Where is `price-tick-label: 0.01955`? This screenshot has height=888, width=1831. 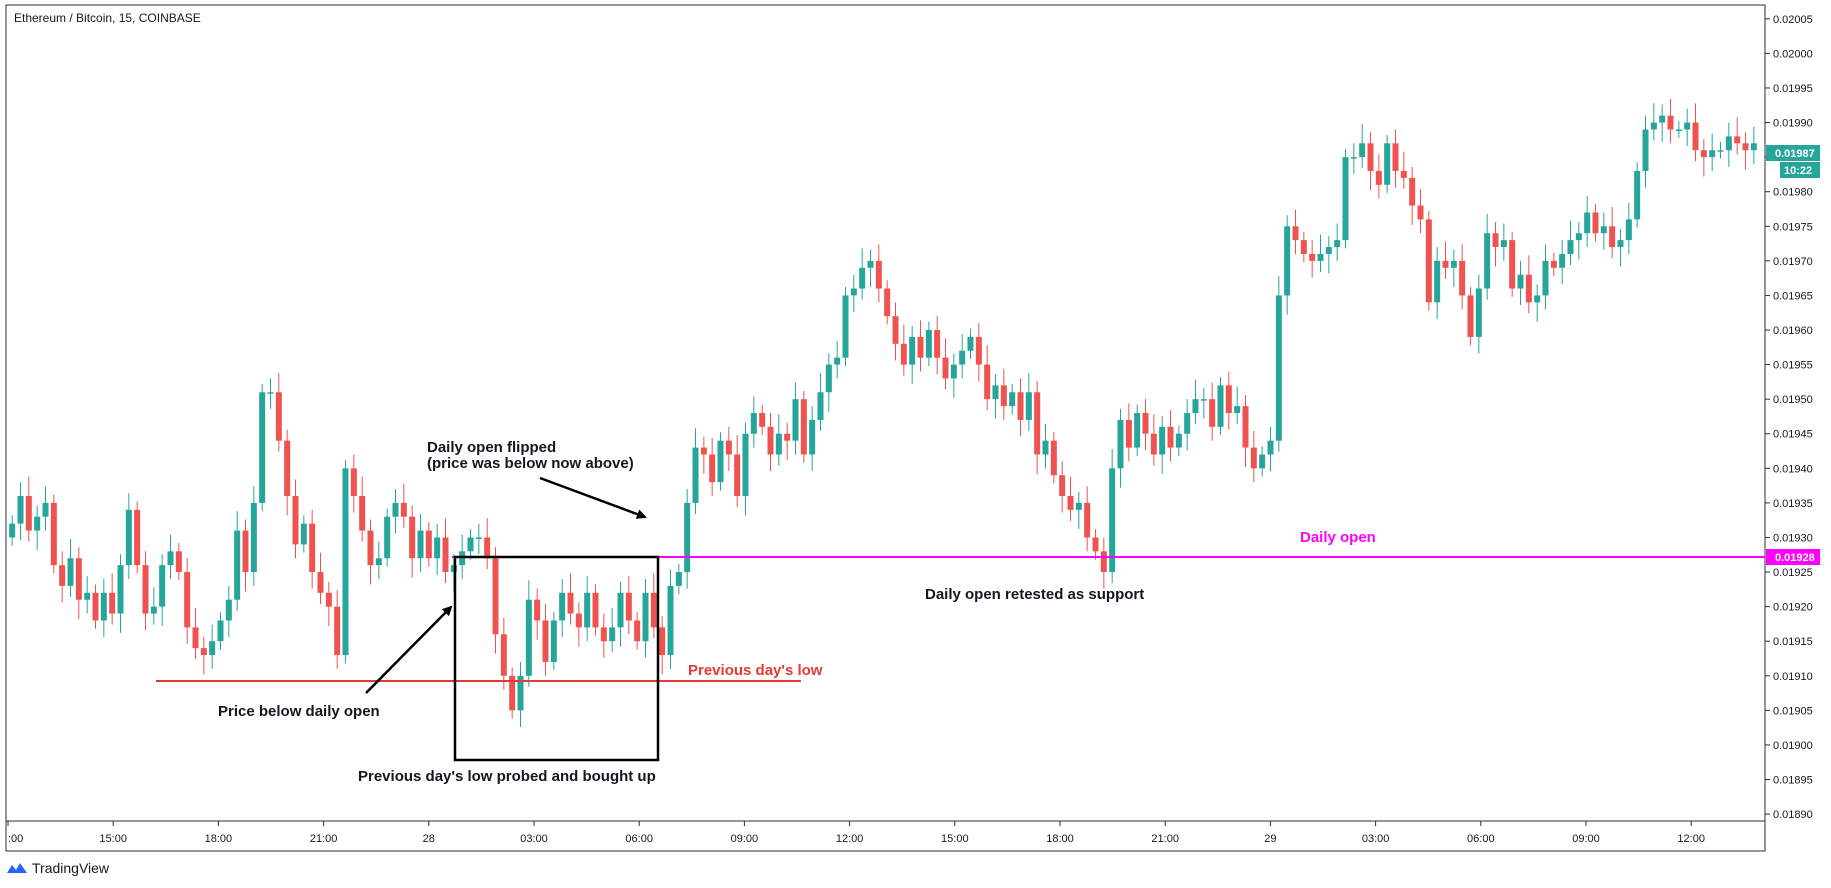 price-tick-label: 0.01955 is located at coordinates (1793, 366).